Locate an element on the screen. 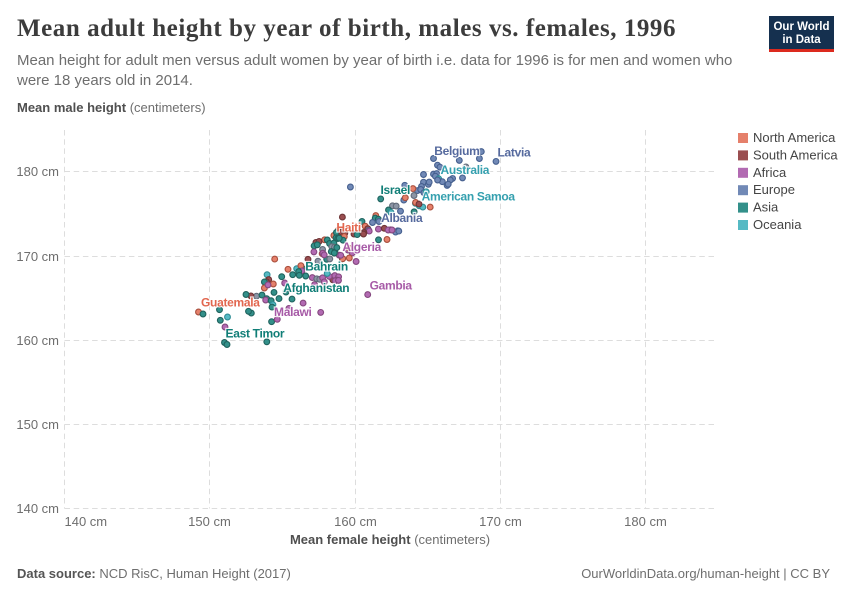 The width and height of the screenshot is (850, 600). svg-text: Gambia is located at coordinates (391, 285).